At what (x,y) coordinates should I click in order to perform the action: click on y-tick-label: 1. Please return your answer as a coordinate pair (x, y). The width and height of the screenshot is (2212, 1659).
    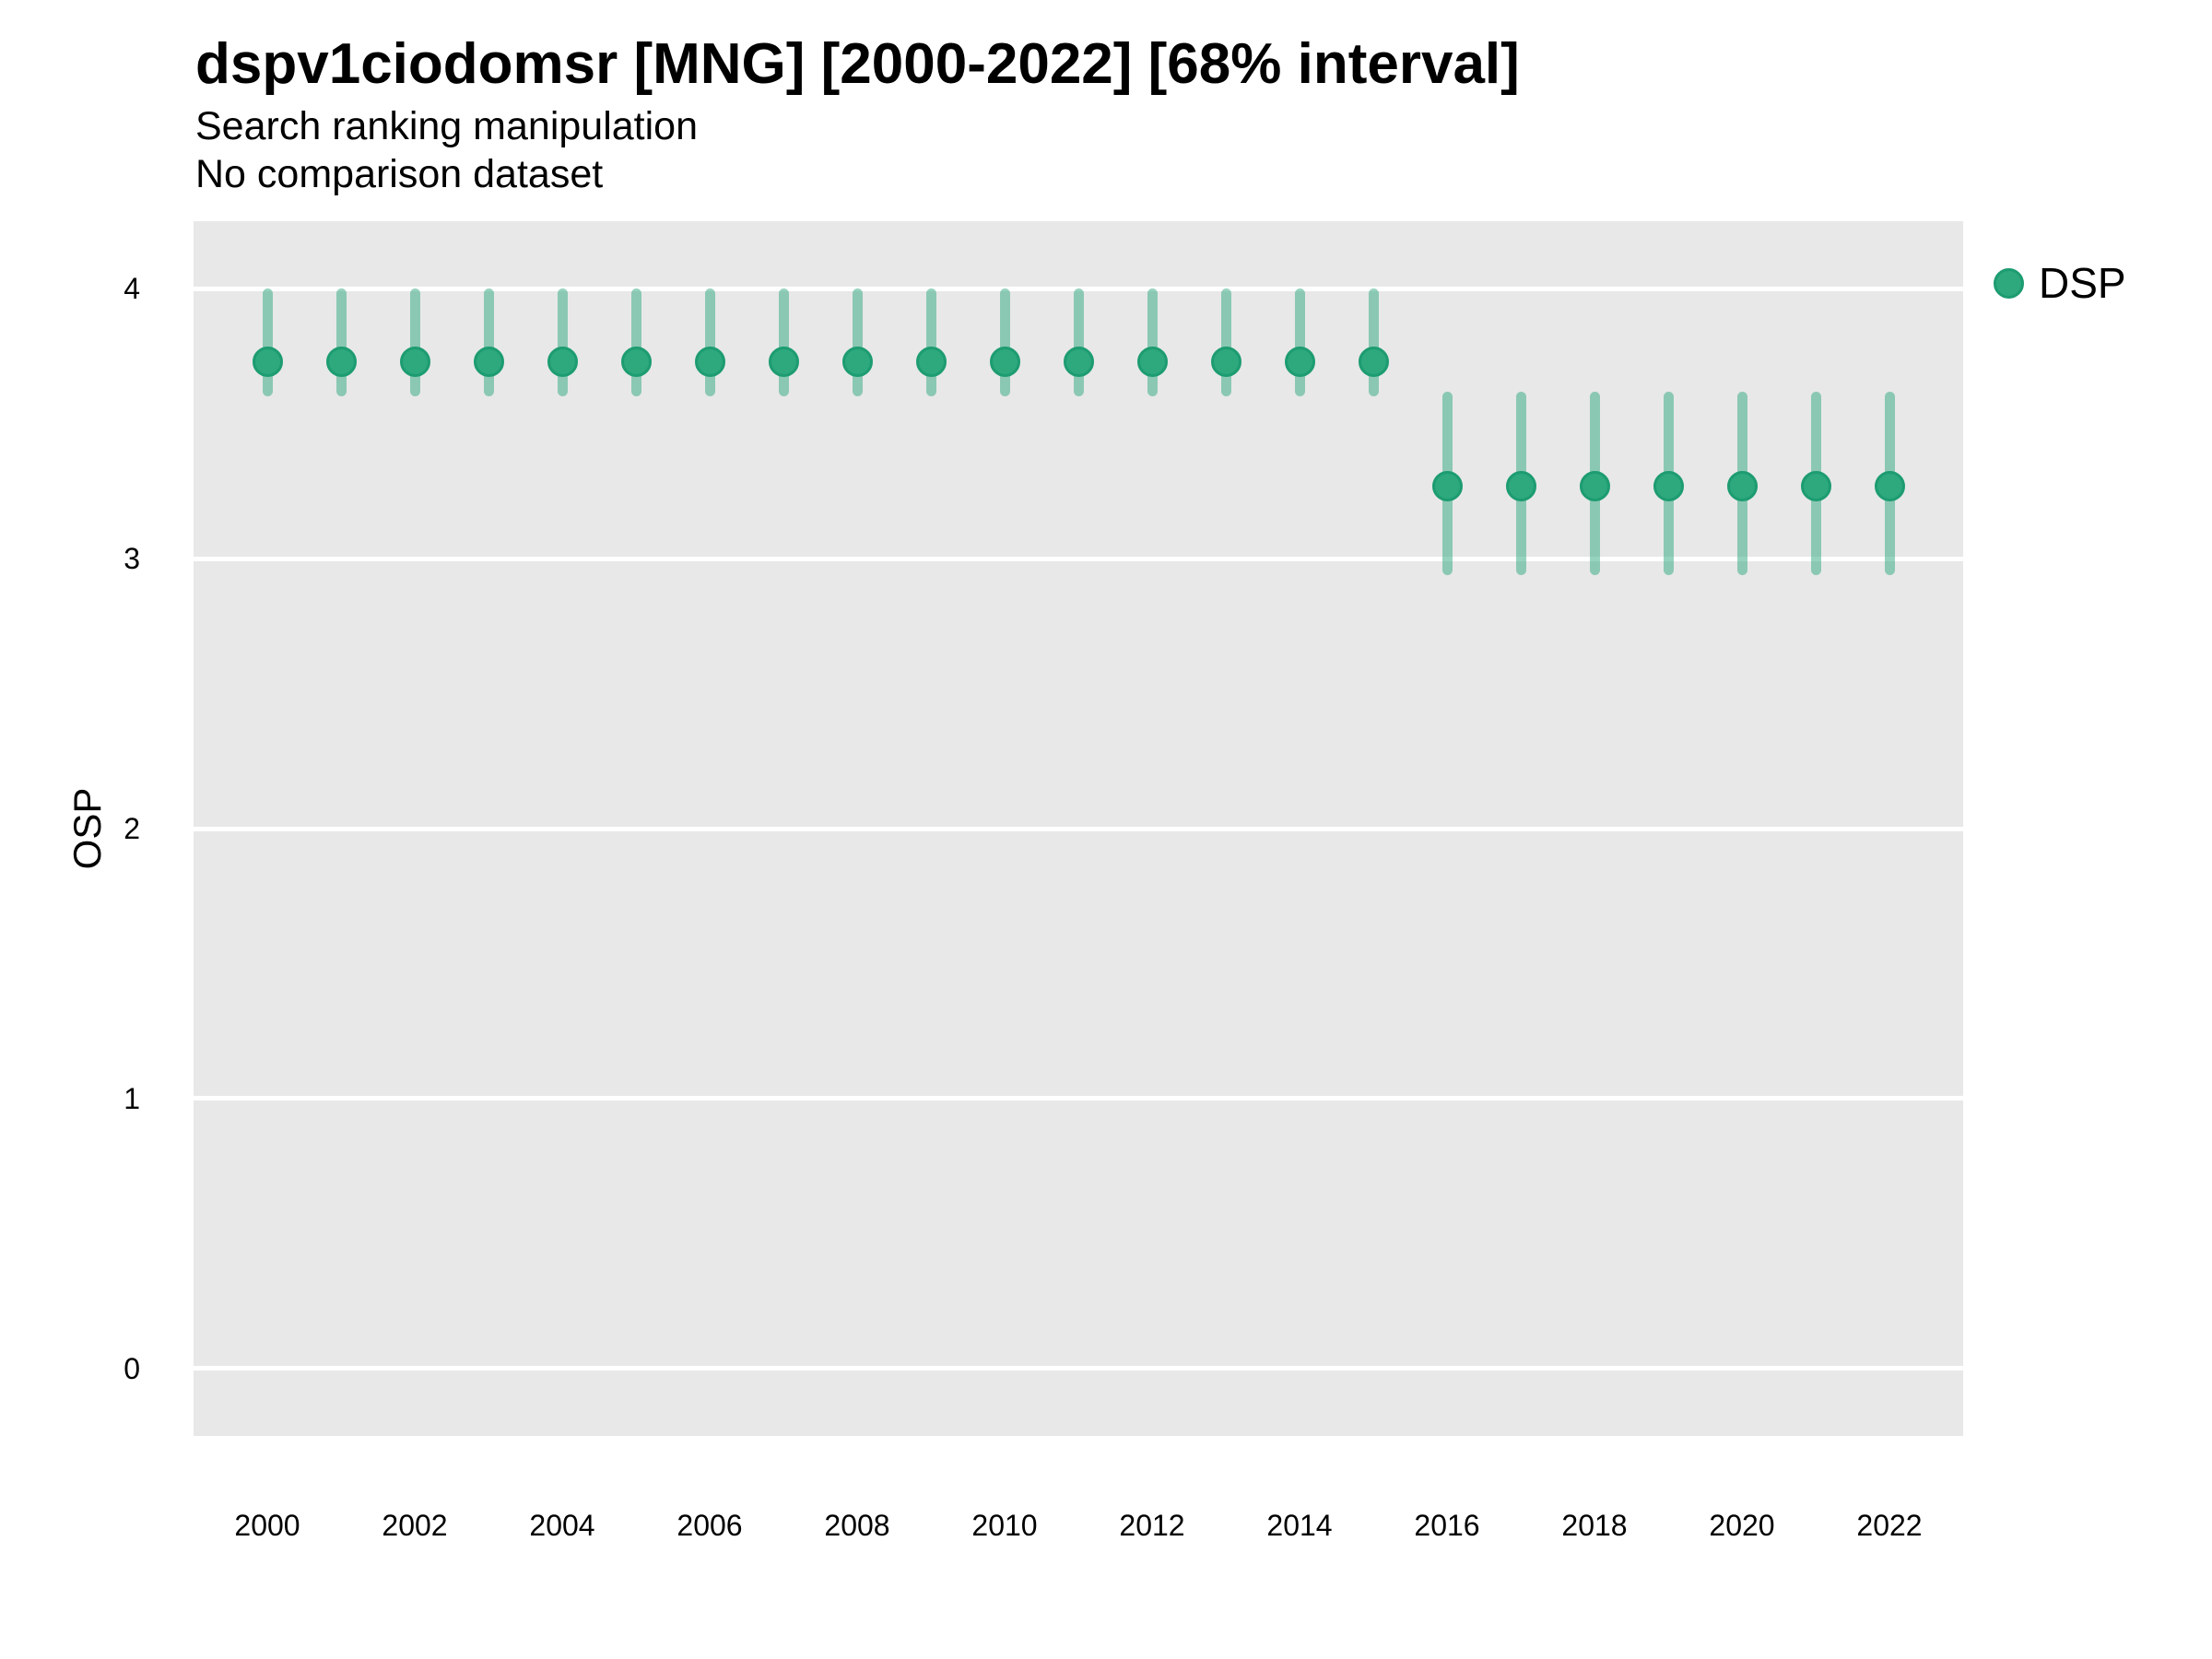
    Looking at the image, I should click on (132, 1098).